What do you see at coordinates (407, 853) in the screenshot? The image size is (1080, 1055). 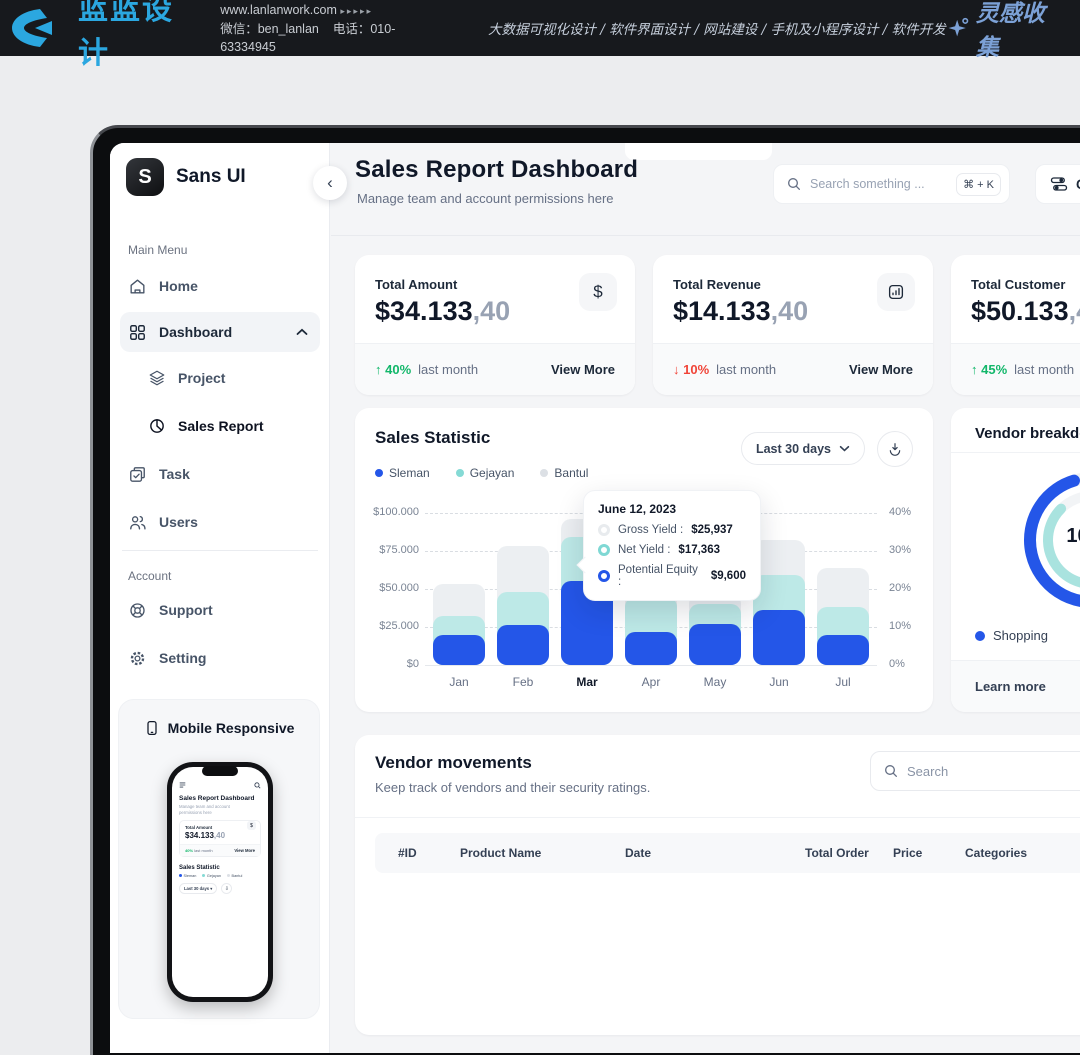 I see `col-id: #ID` at bounding box center [407, 853].